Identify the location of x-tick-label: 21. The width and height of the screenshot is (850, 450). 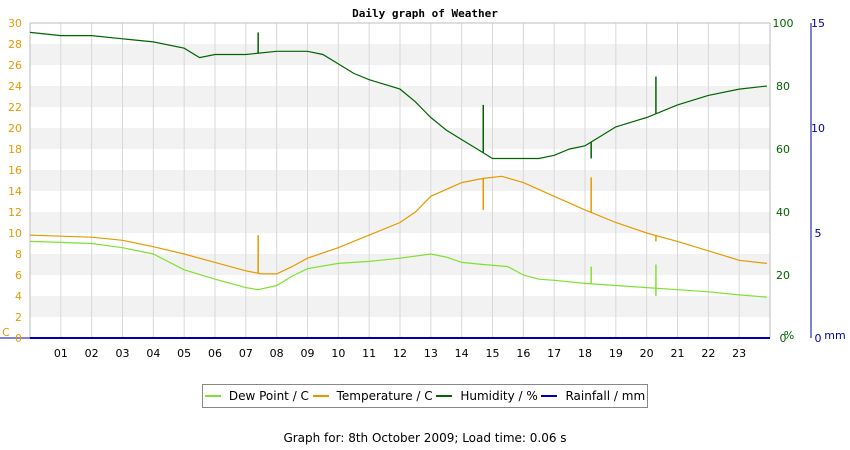
(678, 353).